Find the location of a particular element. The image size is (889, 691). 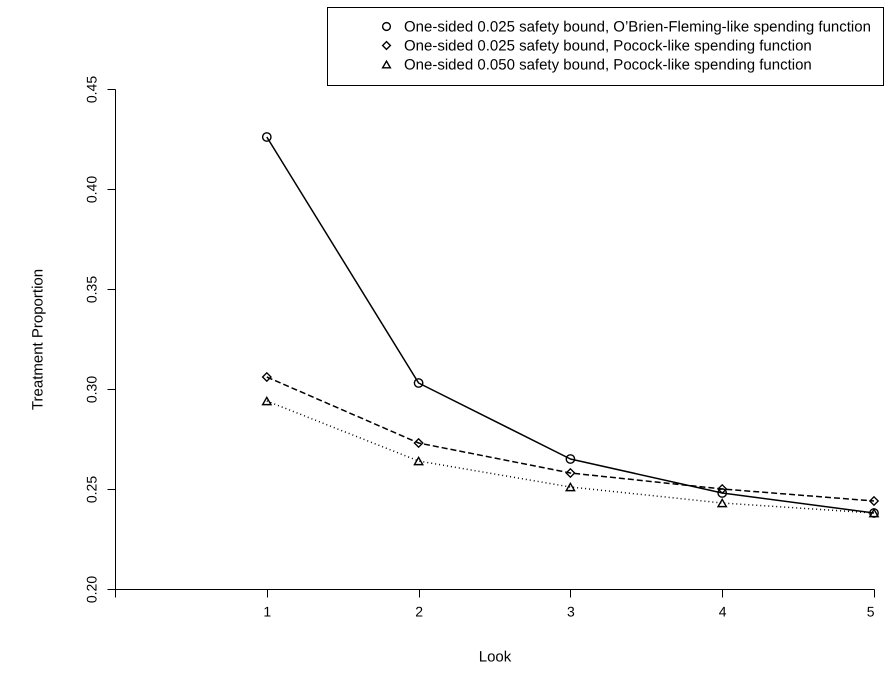

legend-label: One-sided 0.025 safety bound, O’Brien-Fleming-like spending function is located at coordinates (637, 27).